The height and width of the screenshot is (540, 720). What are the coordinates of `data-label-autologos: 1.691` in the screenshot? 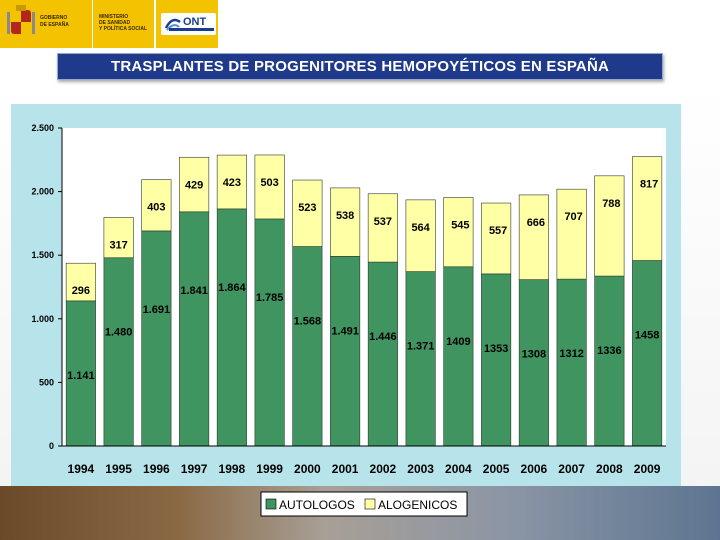 It's located at (157, 310).